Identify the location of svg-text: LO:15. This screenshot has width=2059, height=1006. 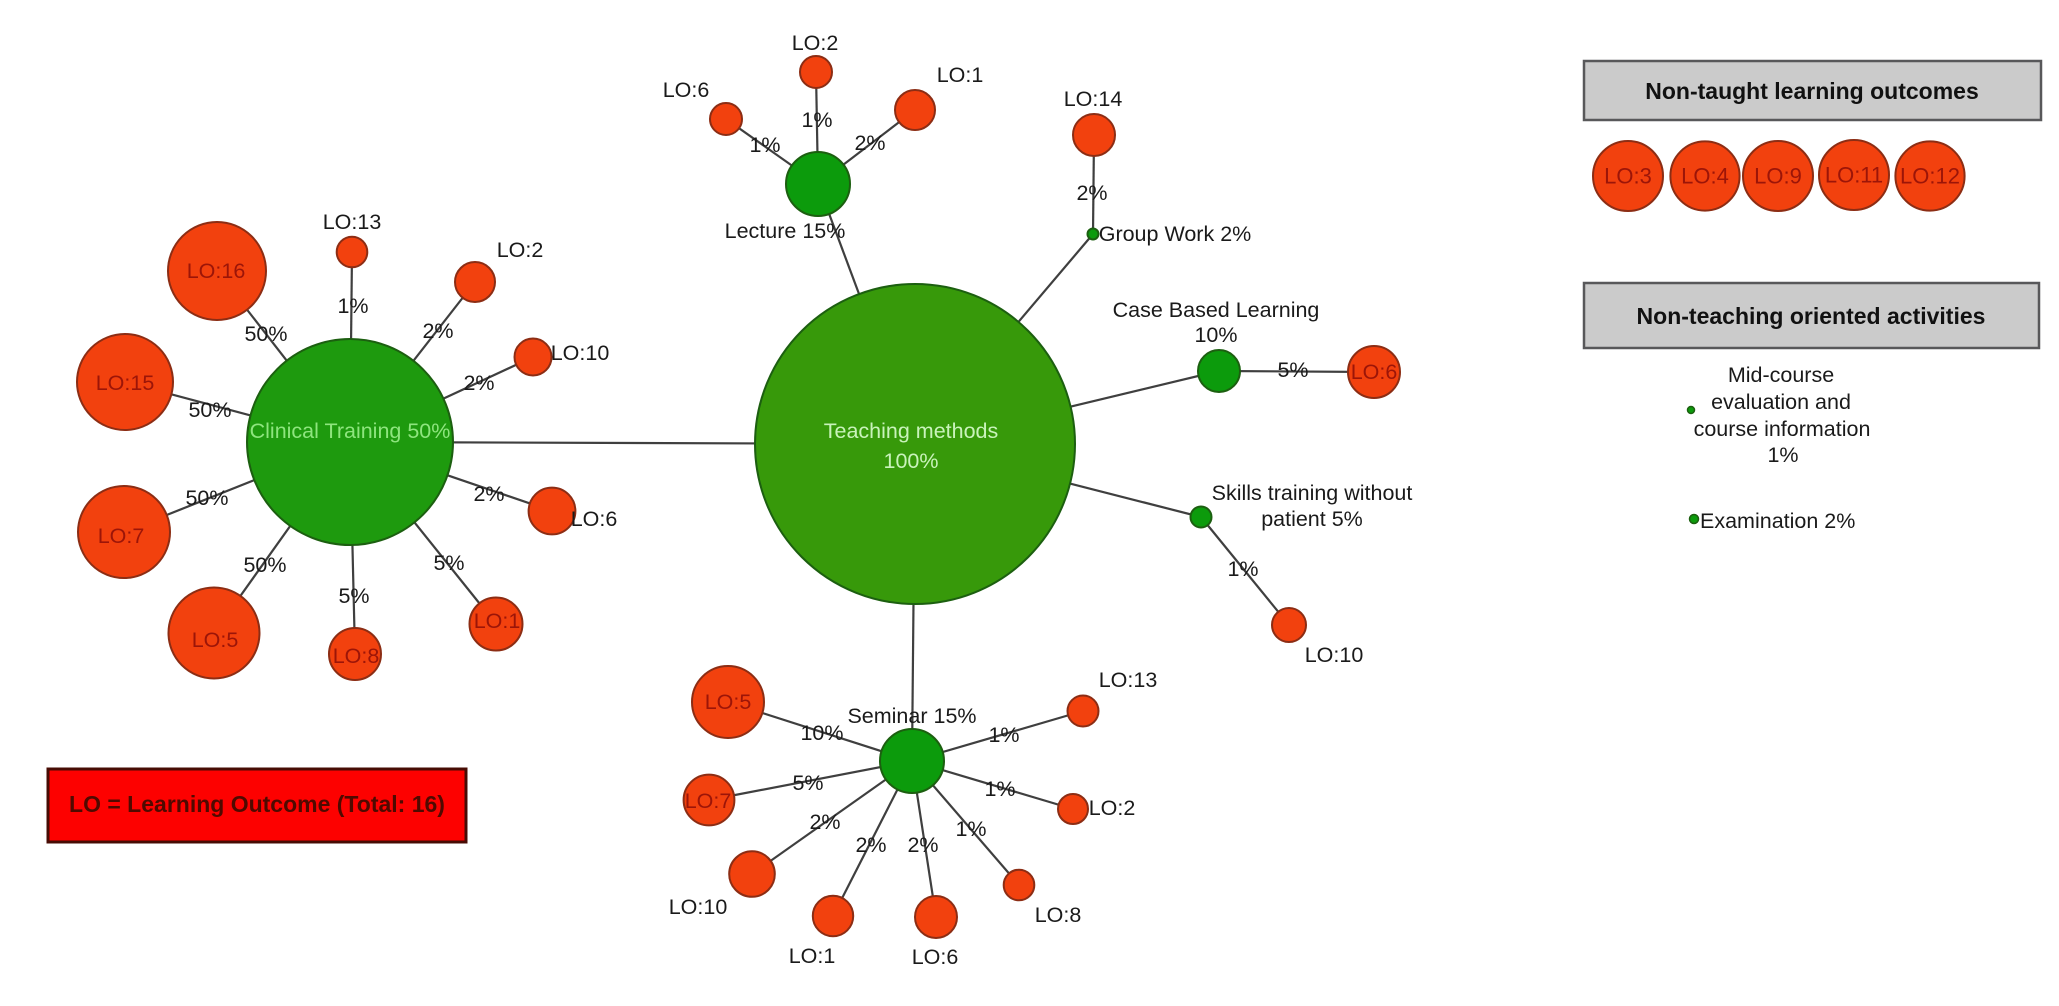
(125, 383).